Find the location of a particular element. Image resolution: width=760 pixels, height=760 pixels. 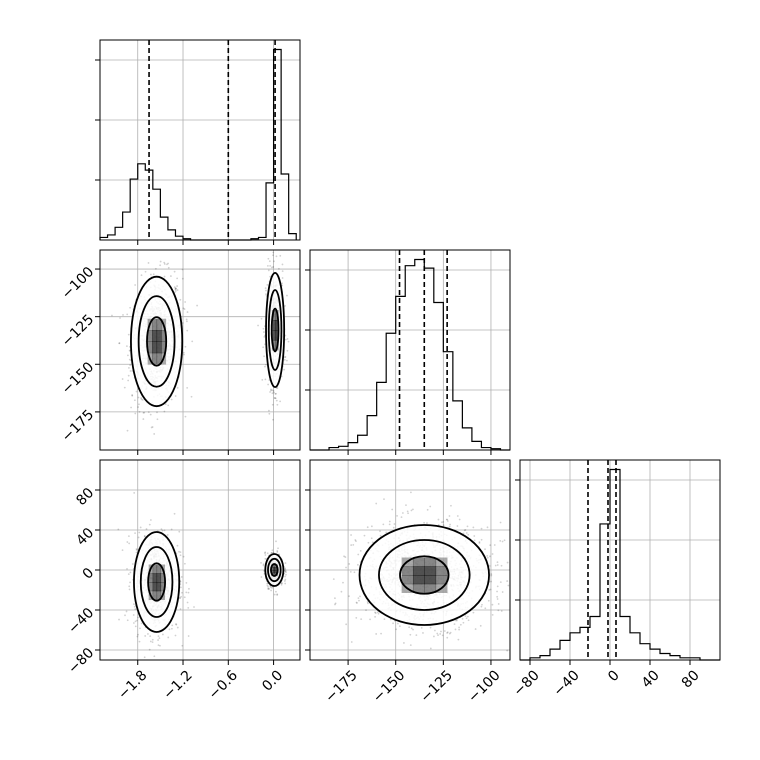

panel-content is located at coordinates (200, 360).